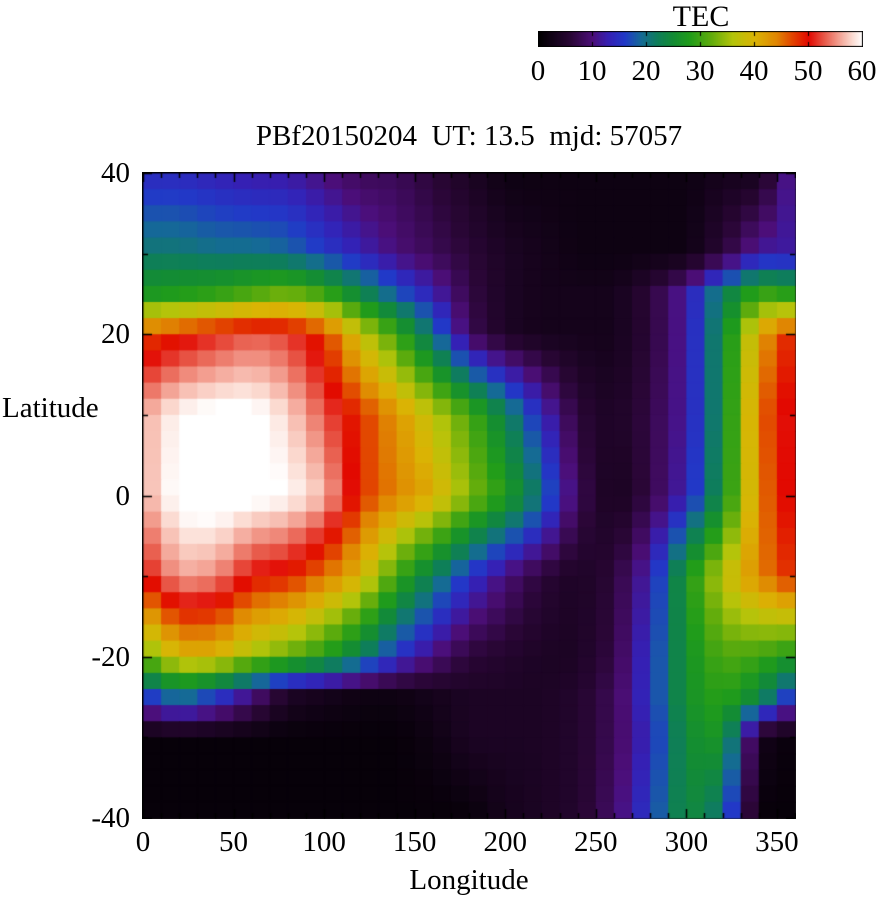 The width and height of the screenshot is (878, 900). I want to click on colorbar-tick-label: 20, so click(646, 71).